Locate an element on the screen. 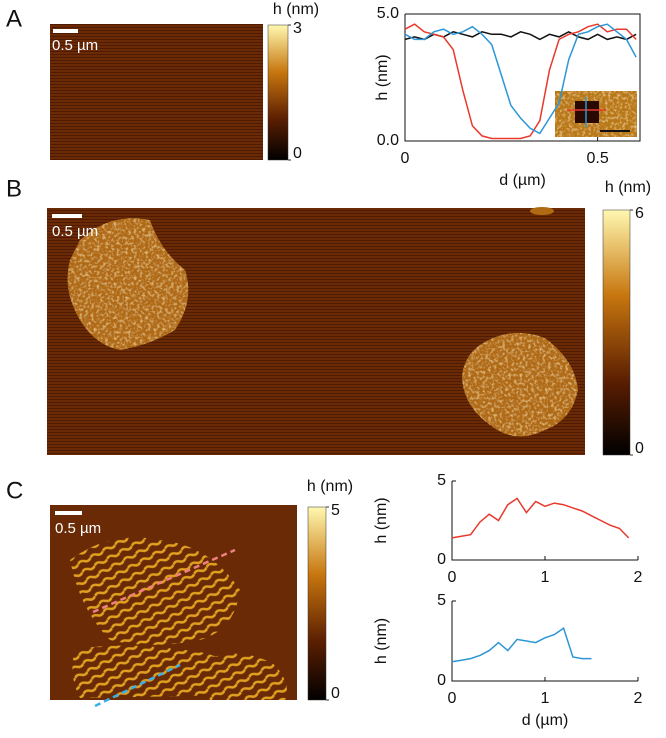  inset-hole is located at coordinates (587, 112).